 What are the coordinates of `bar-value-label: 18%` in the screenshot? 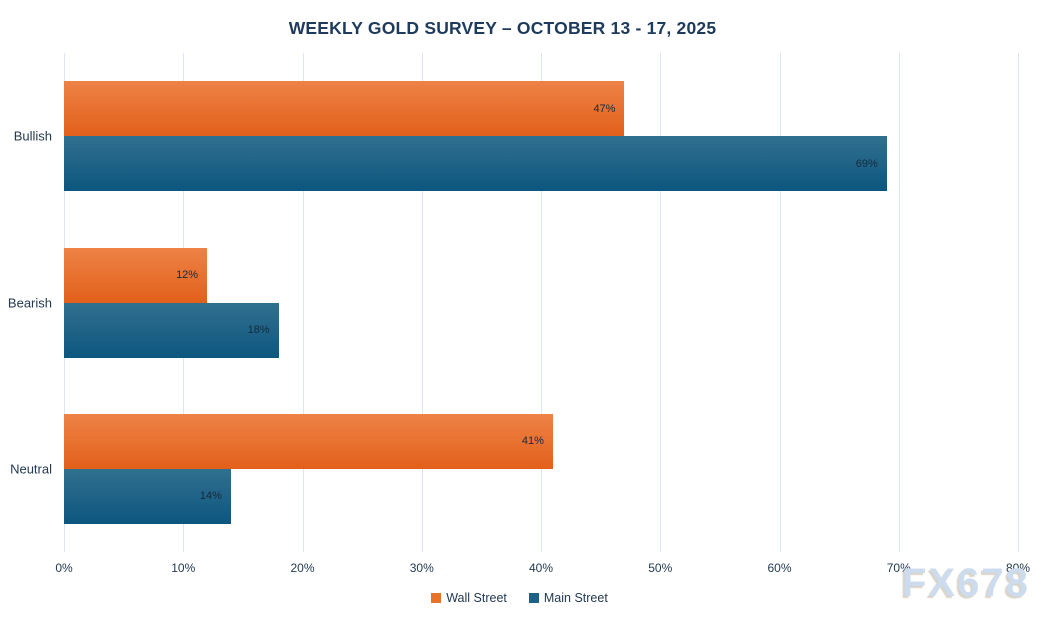 It's located at (258, 330).